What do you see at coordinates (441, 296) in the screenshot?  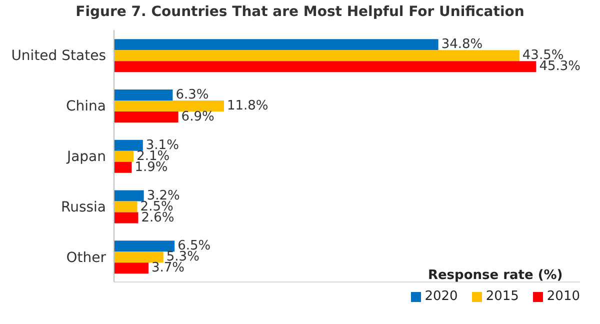 I see `legend-label: 2020` at bounding box center [441, 296].